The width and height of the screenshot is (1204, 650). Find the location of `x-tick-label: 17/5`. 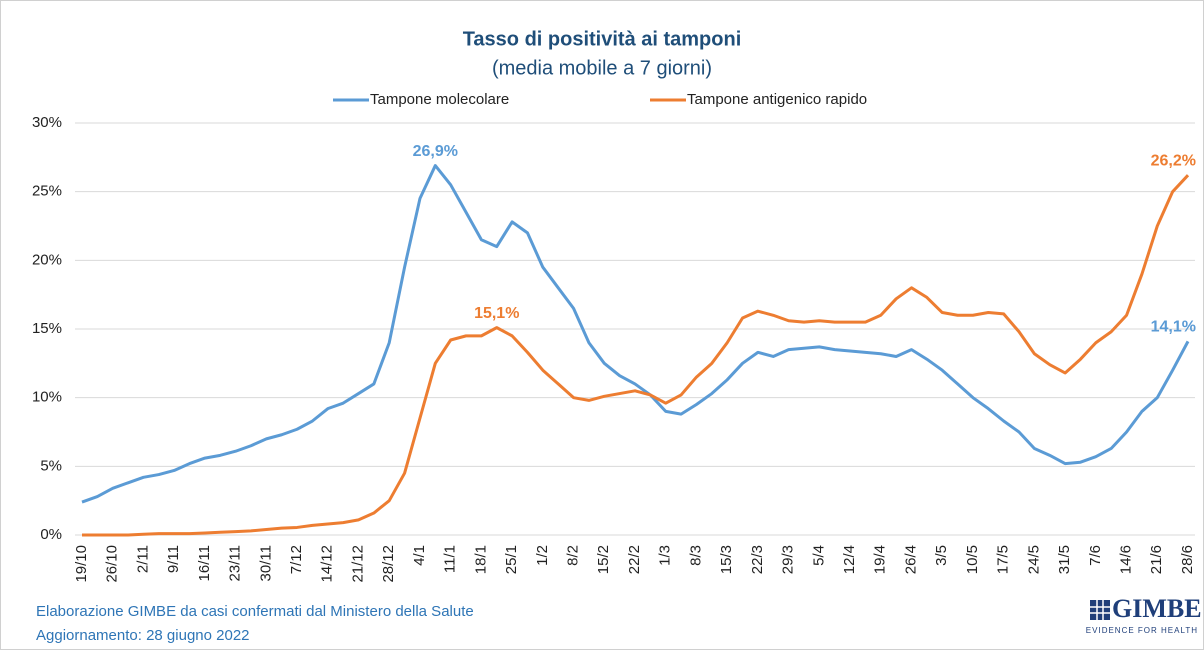

x-tick-label: 17/5 is located at coordinates (1003, 559).